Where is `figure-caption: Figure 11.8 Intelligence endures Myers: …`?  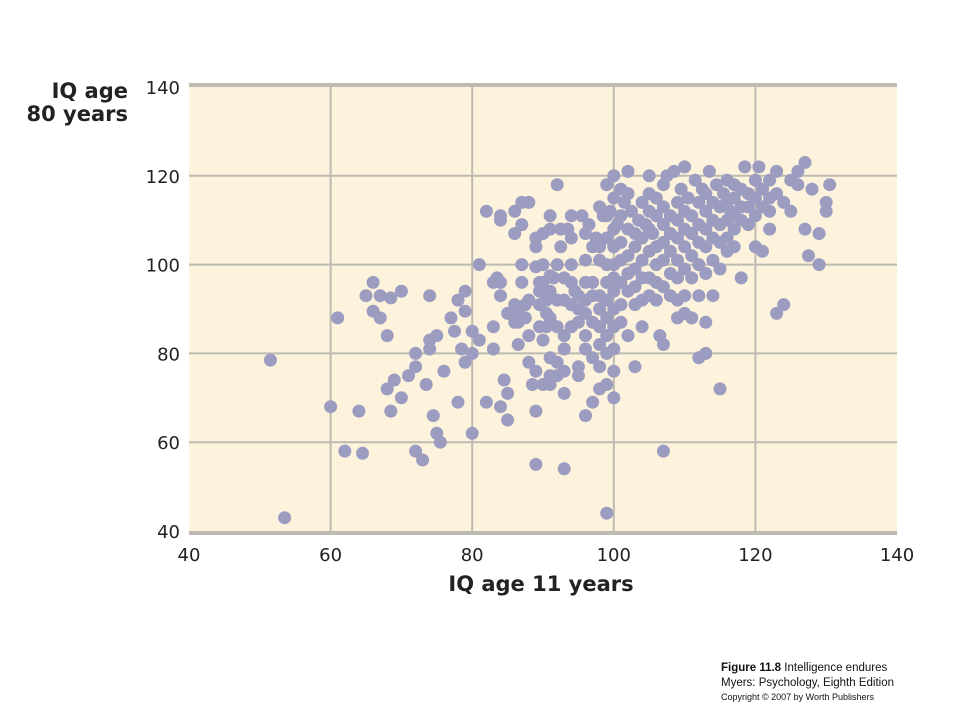 figure-caption: Figure 11.8 Intelligence endures Myers: … is located at coordinates (838, 682).